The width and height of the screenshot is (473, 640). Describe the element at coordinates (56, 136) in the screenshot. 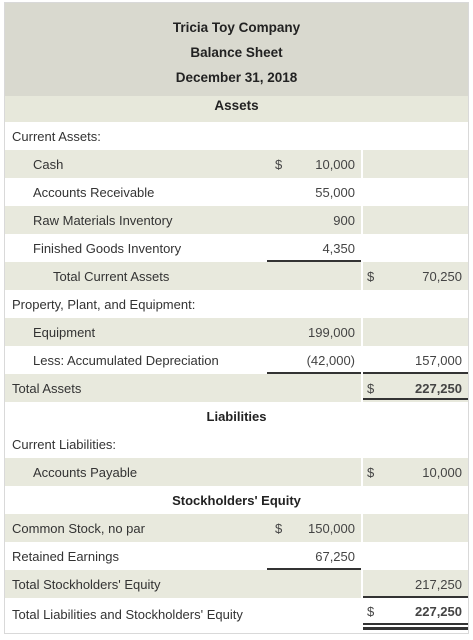

I see `row-label: Current Assets:` at that location.